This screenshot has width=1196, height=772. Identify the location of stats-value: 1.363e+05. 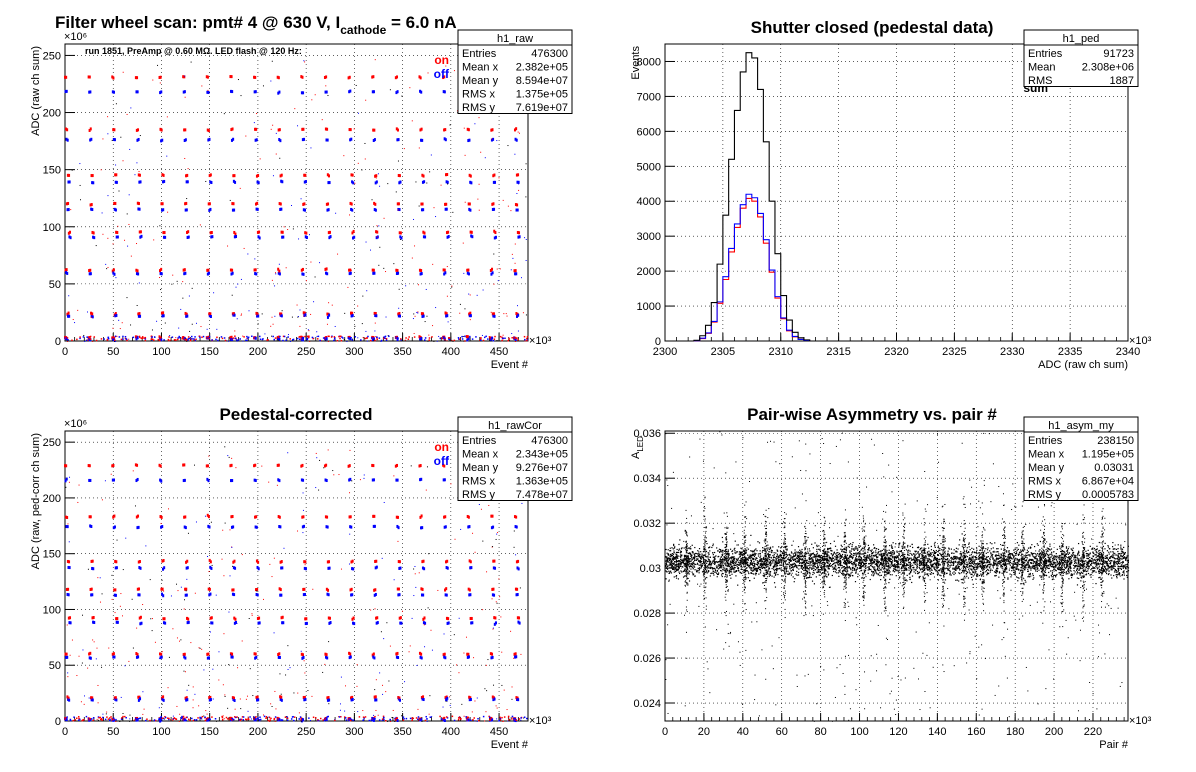
(542, 482).